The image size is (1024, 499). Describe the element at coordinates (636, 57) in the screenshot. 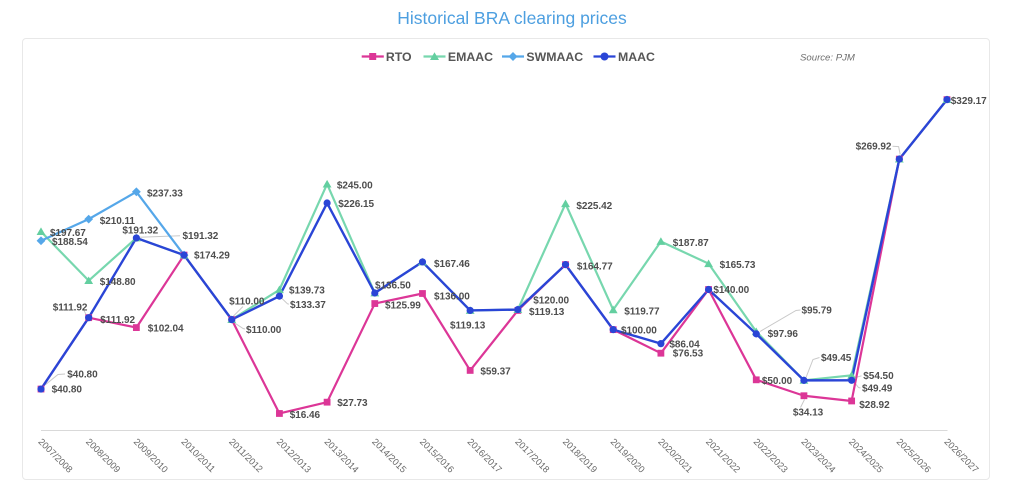

I see `svg-text: MAAC` at that location.